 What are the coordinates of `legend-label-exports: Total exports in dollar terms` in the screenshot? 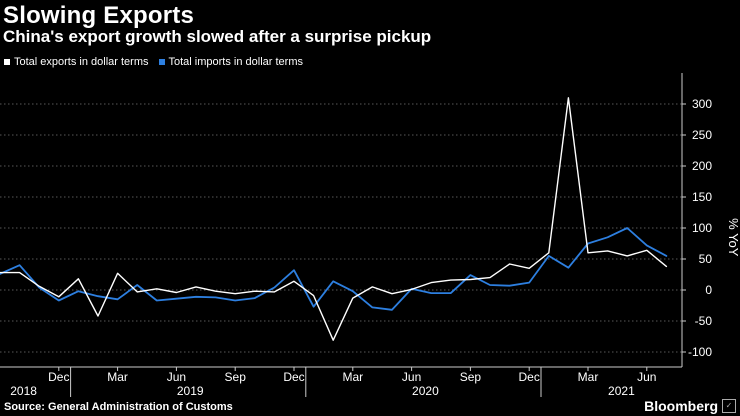 It's located at (81, 62).